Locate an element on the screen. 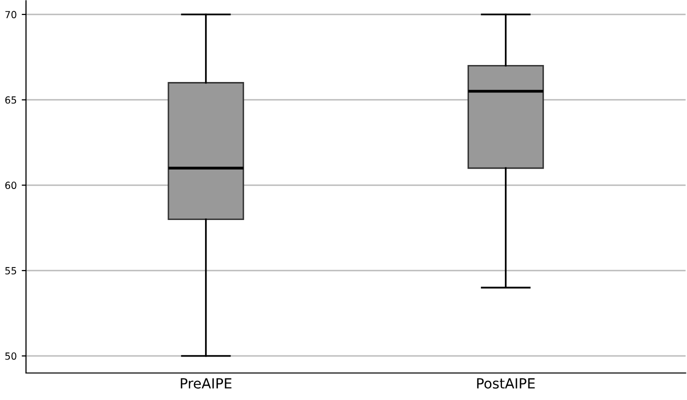 The height and width of the screenshot is (400, 687). x-tick-label: PostAIPE is located at coordinates (506, 383).